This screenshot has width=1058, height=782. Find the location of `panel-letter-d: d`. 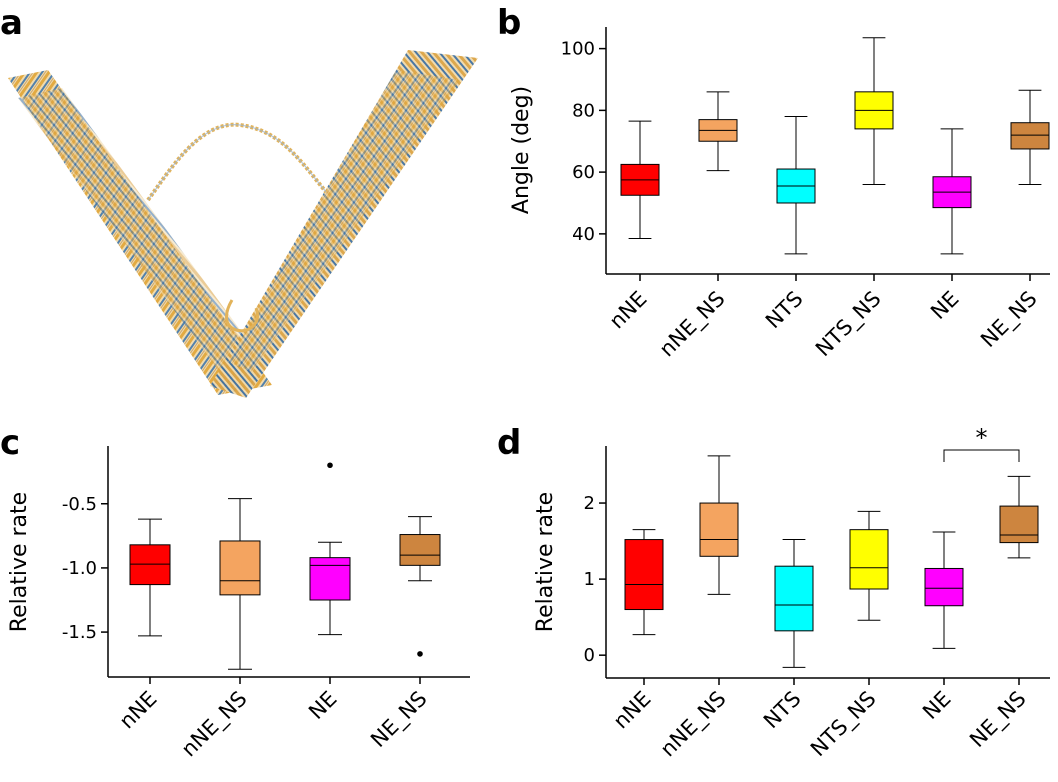

panel-letter-d: d is located at coordinates (509, 443).